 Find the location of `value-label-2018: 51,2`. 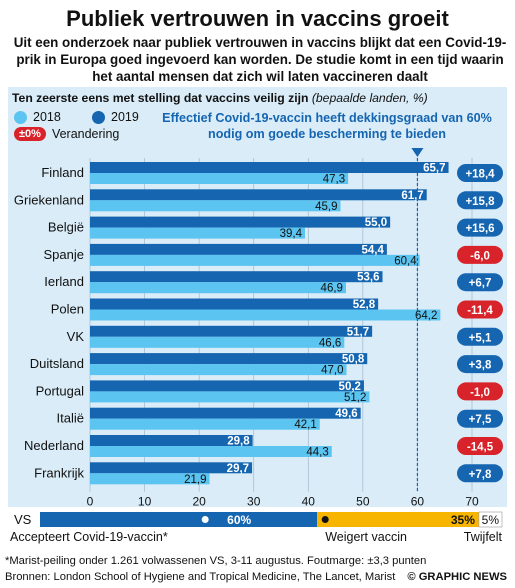

value-label-2018: 51,2 is located at coordinates (355, 398).